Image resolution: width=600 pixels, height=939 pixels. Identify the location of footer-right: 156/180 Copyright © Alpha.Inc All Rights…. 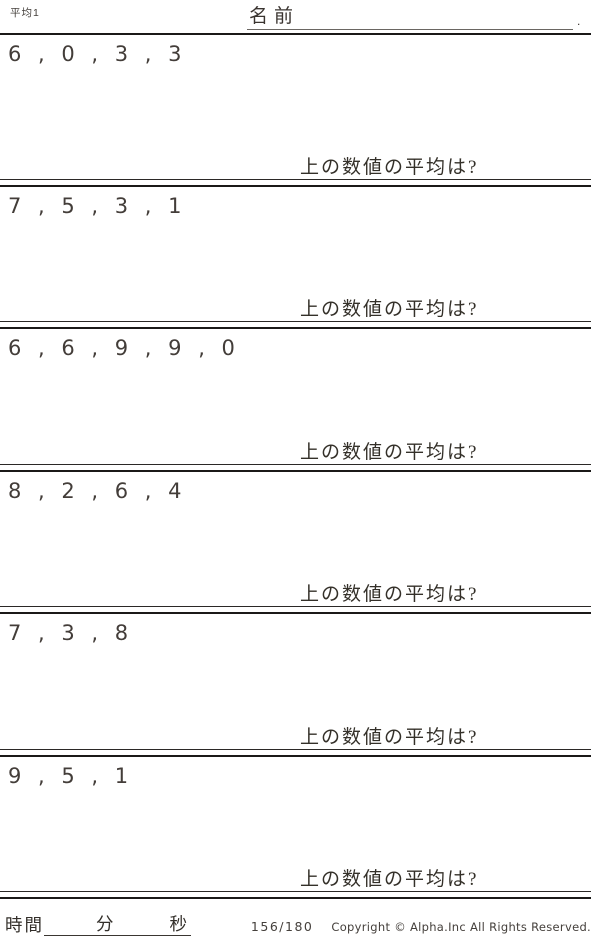
(421, 927).